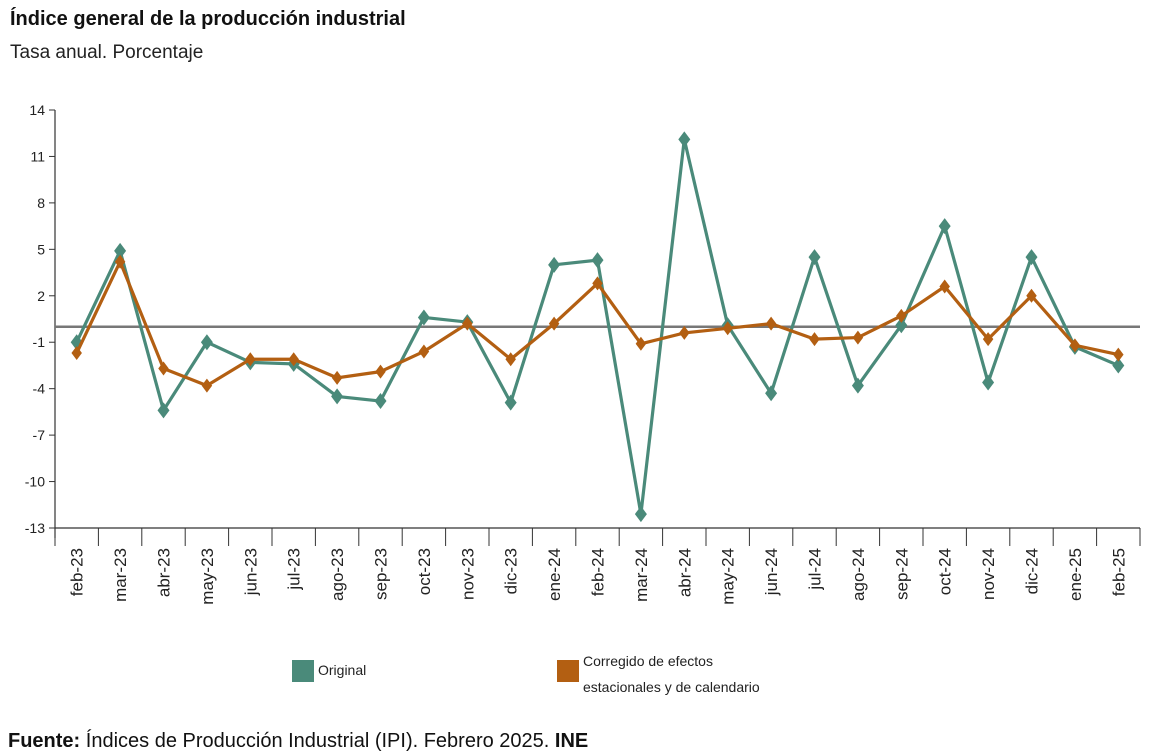 This screenshot has width=1156, height=756. What do you see at coordinates (41, 203) in the screenshot?
I see `y-tick-label: 8` at bounding box center [41, 203].